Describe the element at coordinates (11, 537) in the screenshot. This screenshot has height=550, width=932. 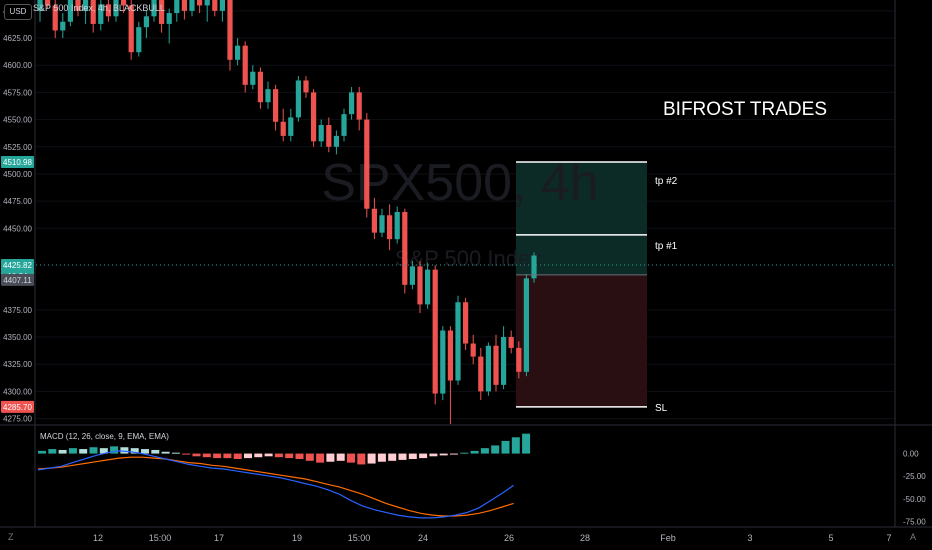
I see `timezone-icon: Z` at that location.